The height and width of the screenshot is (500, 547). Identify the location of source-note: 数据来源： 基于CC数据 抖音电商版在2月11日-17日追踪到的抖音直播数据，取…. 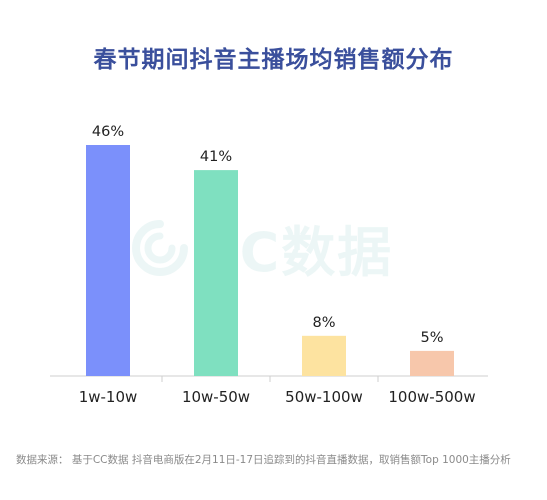
(263, 460).